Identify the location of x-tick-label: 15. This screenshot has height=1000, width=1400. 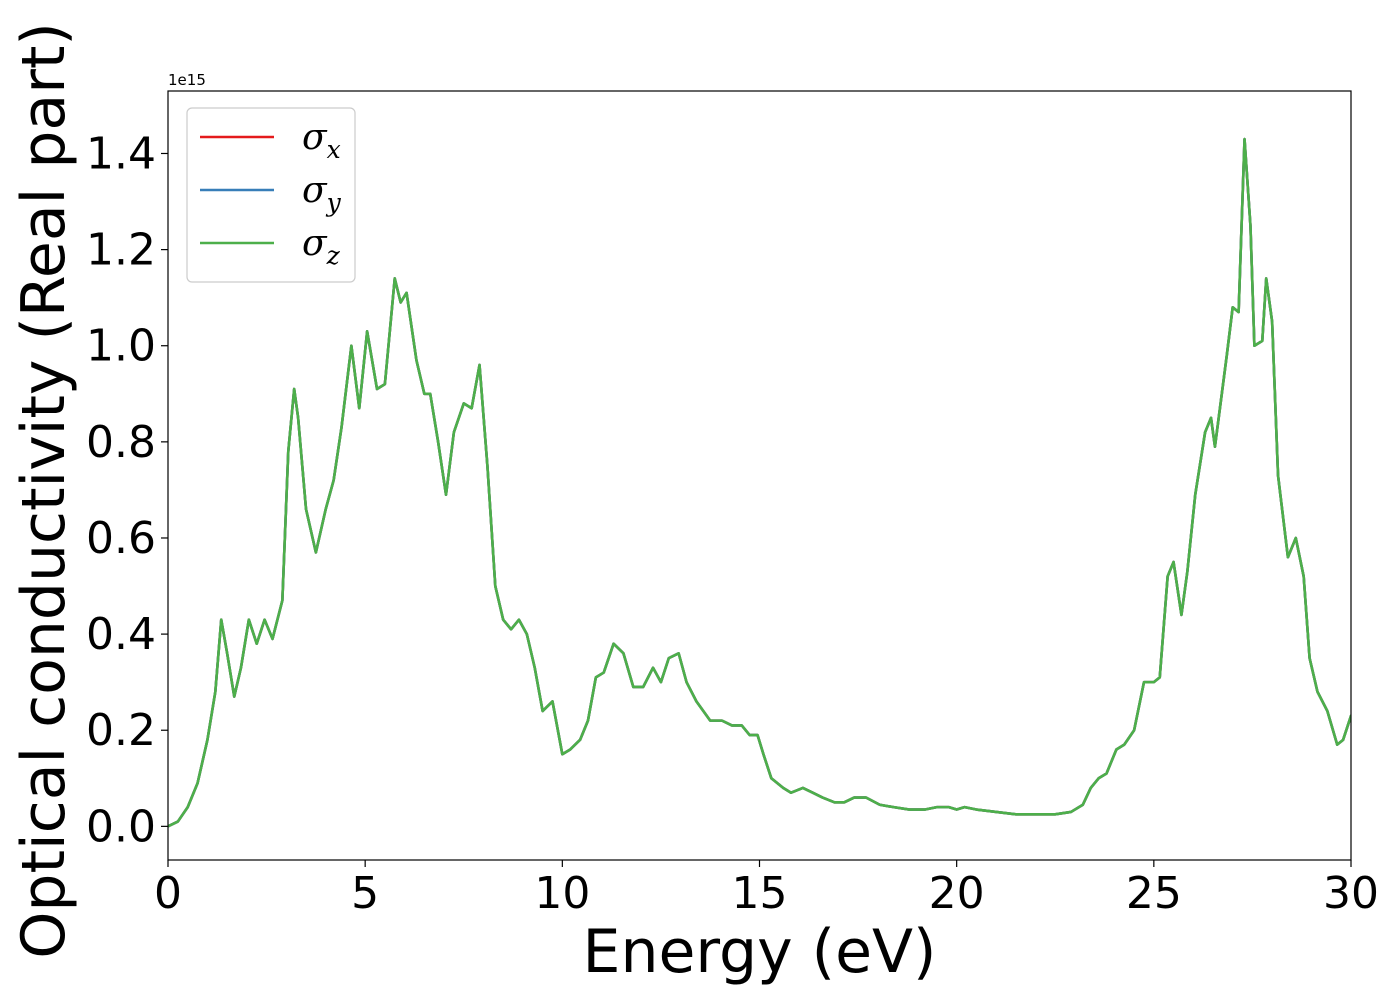
(760, 893).